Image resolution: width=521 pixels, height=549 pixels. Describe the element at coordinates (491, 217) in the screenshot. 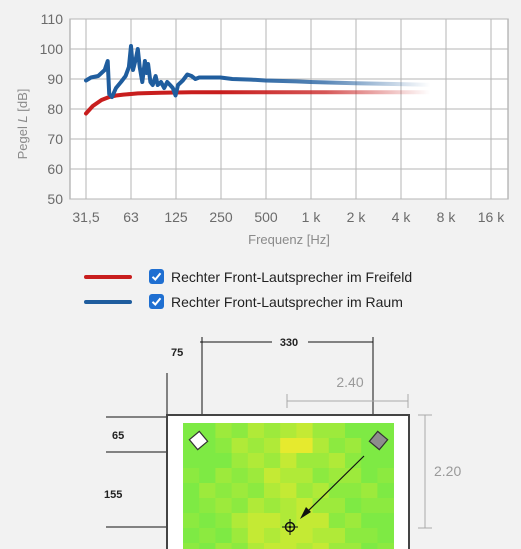

I see `x-tick-label: 16 k` at that location.